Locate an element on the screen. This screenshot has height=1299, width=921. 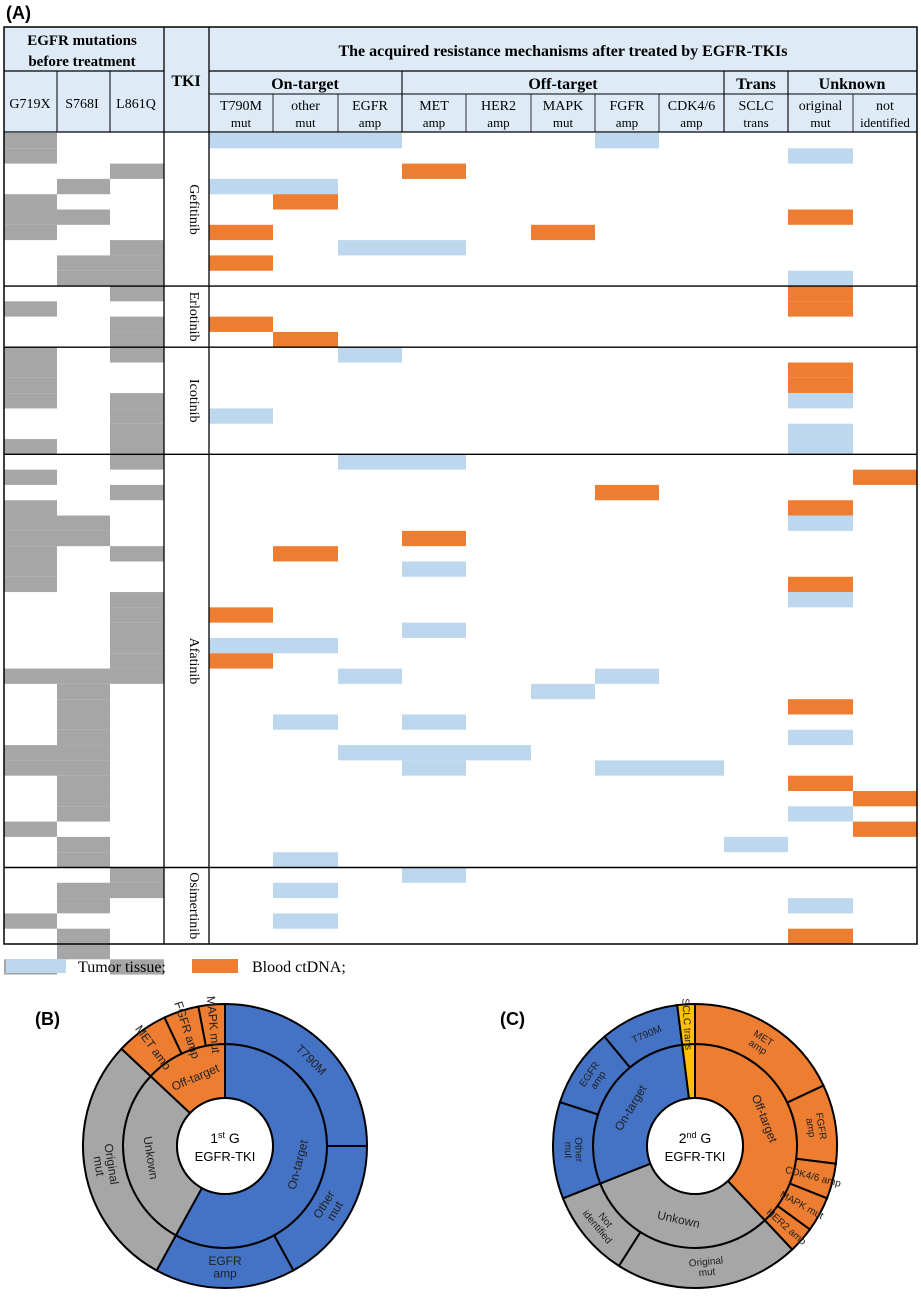
group-header-off-target: Off-target is located at coordinates (563, 84).